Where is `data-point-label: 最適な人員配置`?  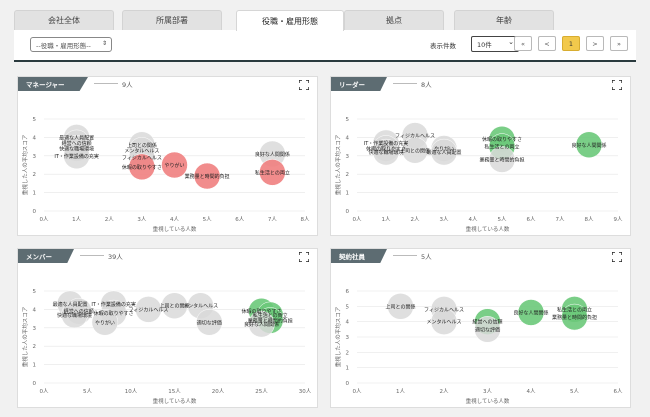
data-point-label: 最適な人員配置 is located at coordinates (70, 304).